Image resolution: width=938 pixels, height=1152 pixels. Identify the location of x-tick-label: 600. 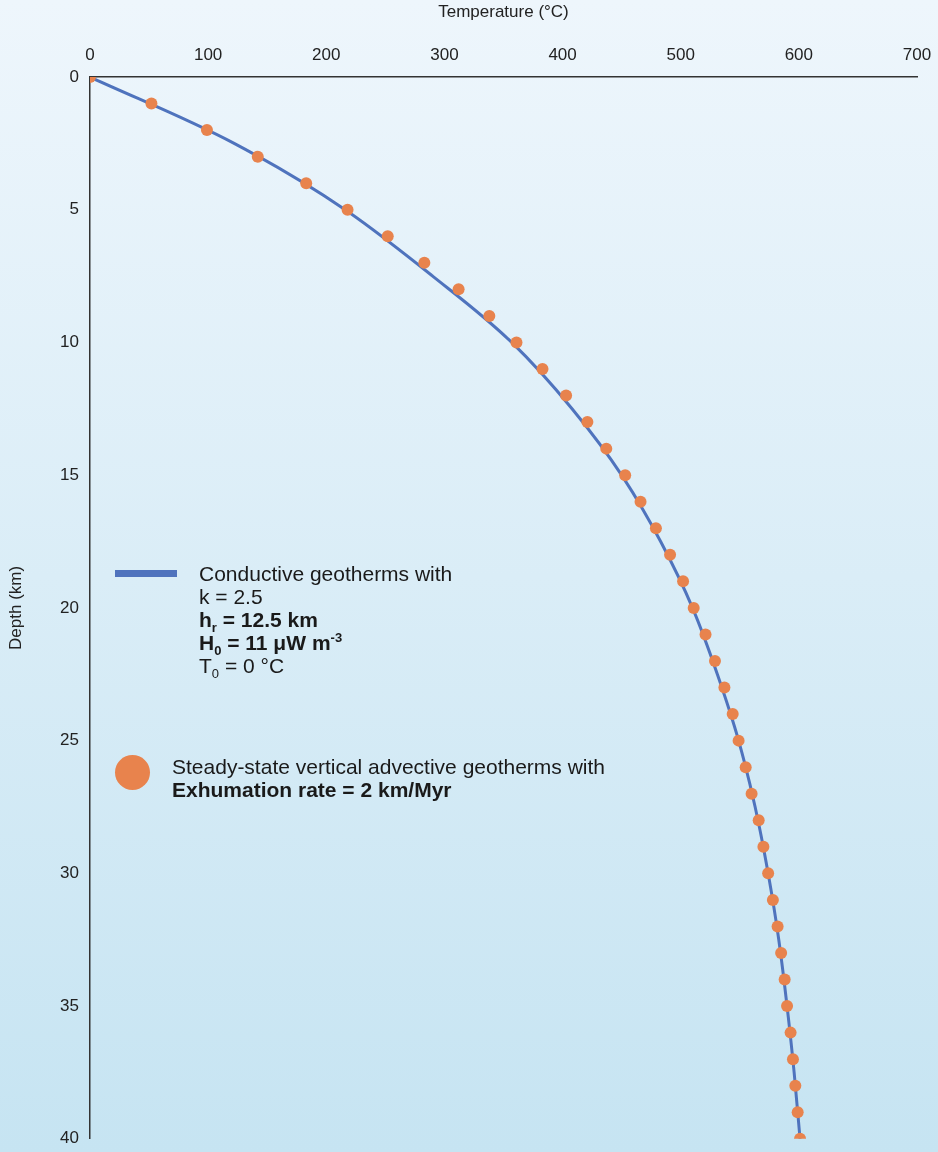
(799, 55).